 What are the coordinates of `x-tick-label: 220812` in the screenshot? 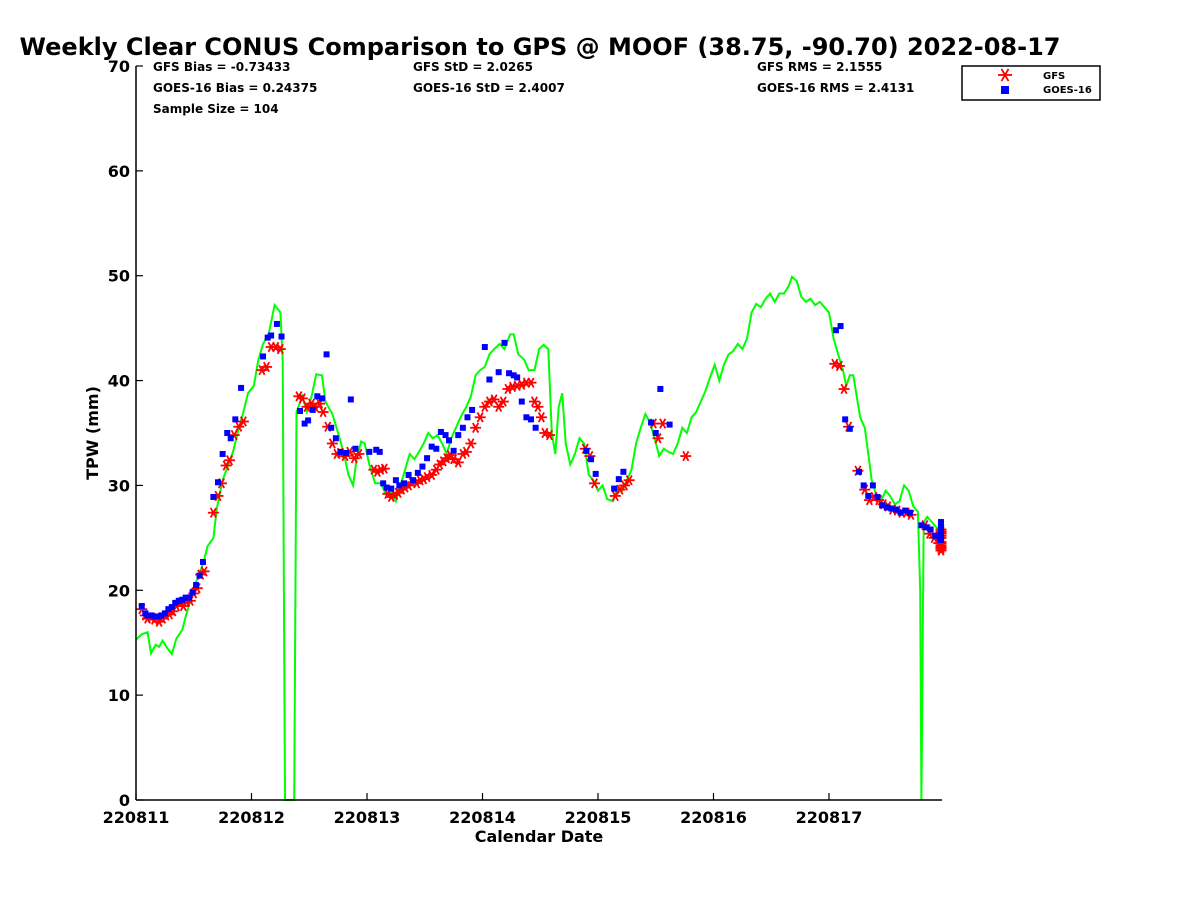 It's located at (251, 817).